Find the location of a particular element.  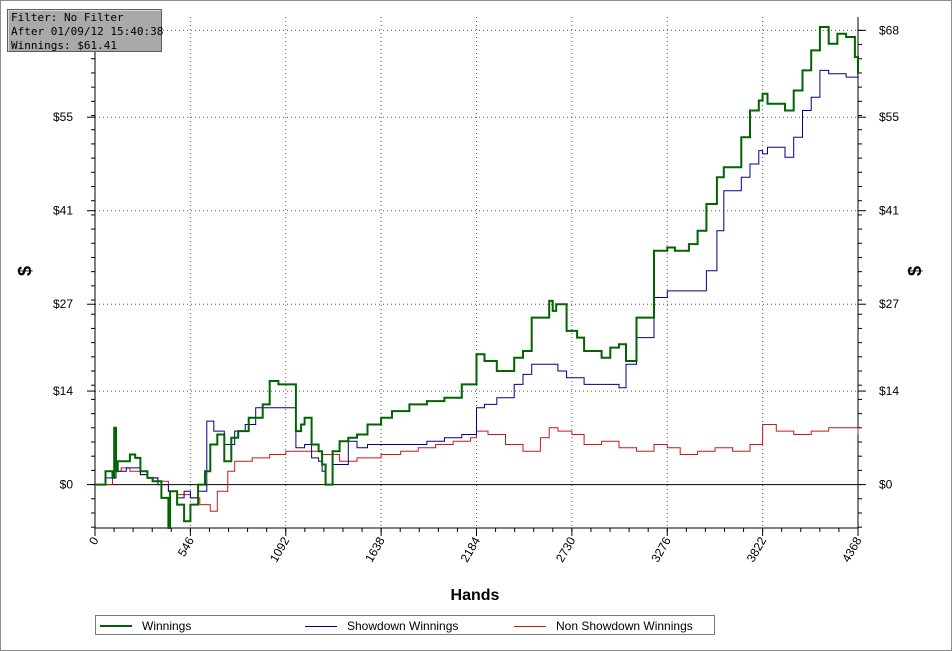

y-tick-label-right: $41 is located at coordinates (889, 211).